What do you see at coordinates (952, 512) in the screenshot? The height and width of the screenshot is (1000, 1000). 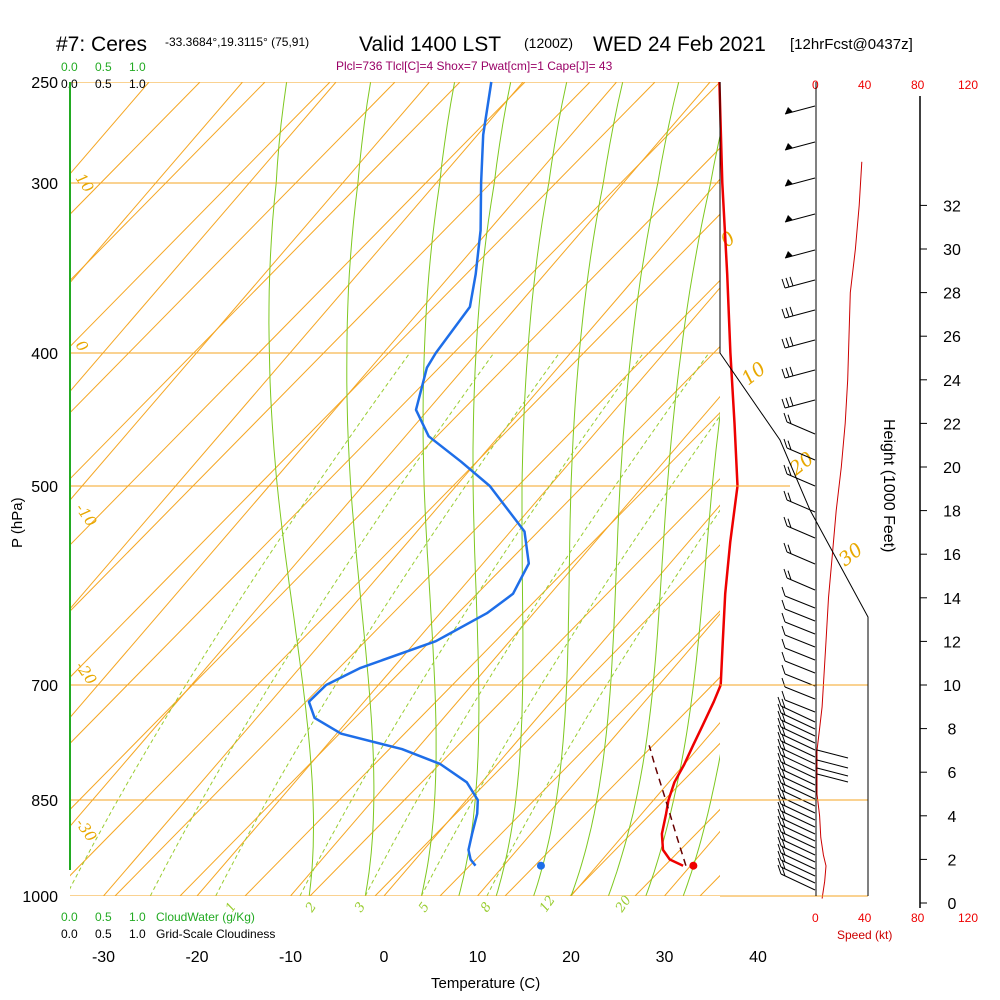 I see `height-tick-label: 18` at bounding box center [952, 512].